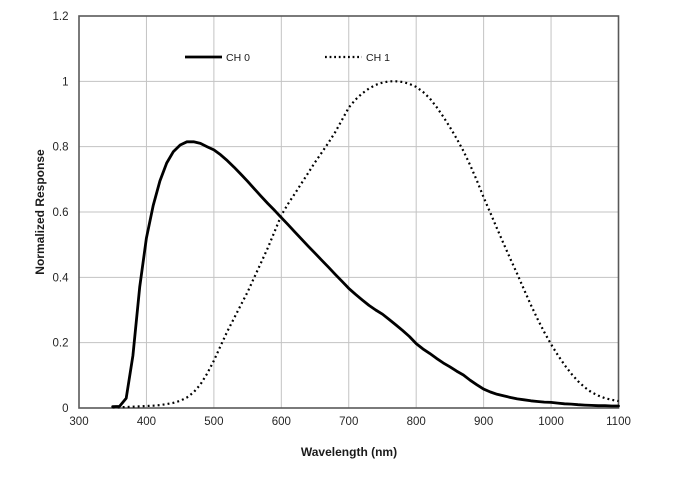 The width and height of the screenshot is (674, 487). I want to click on y-tick-label: 1, so click(65, 82).